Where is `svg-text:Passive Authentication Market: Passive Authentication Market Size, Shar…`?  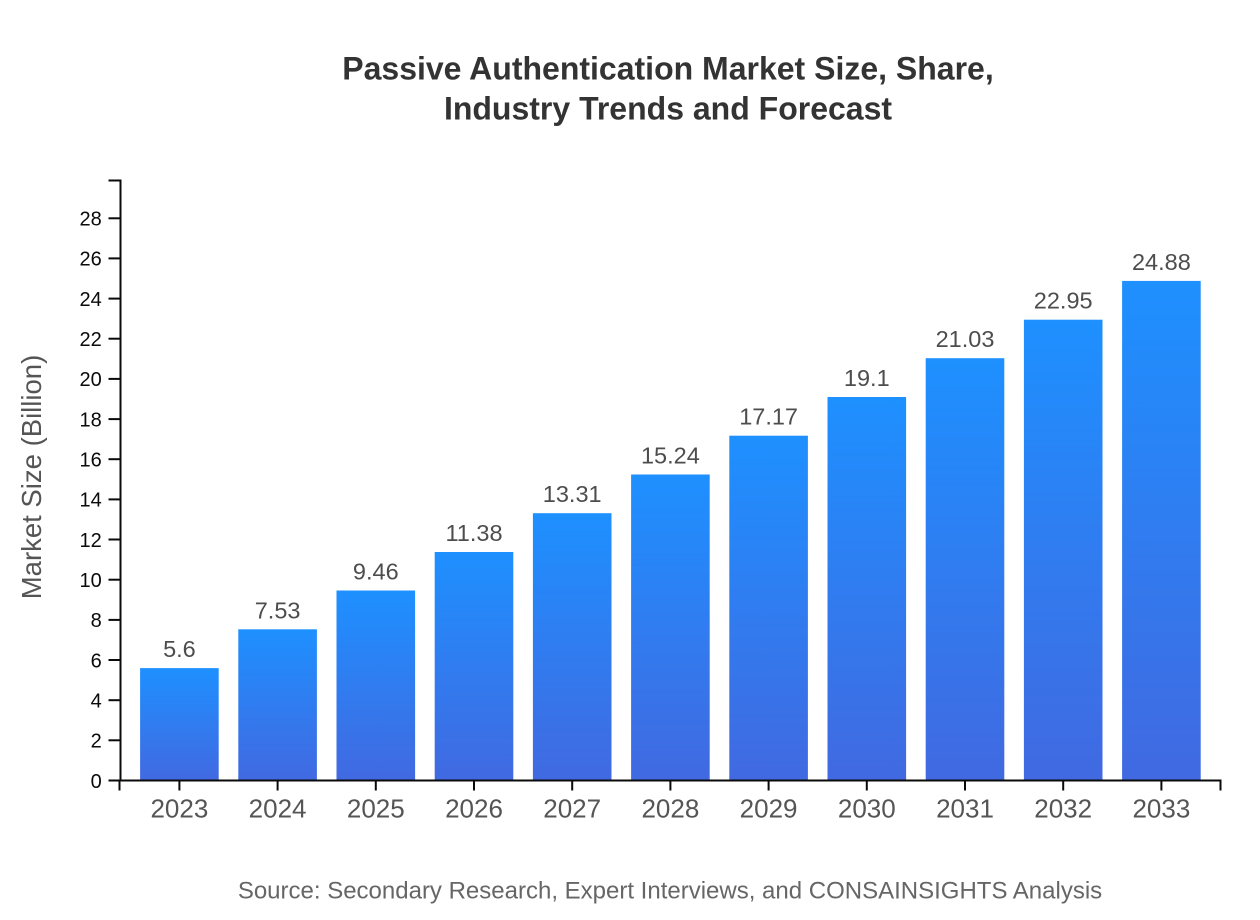
svg-text:Passive Authentication Market: Passive Authentication Market Size, Shar… is located at coordinates (667, 69).